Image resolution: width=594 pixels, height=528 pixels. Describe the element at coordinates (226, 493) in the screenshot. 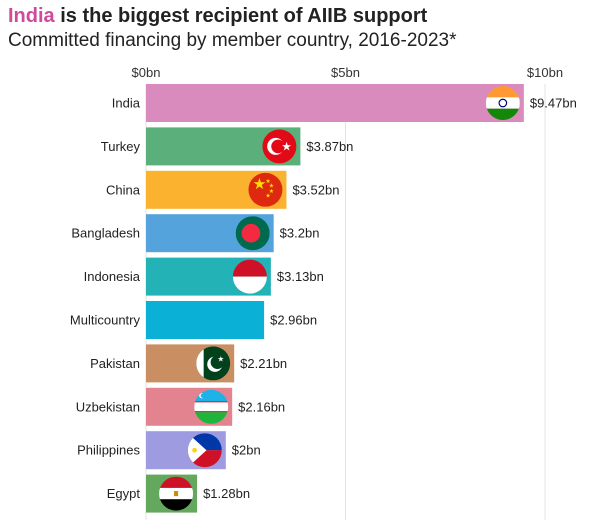

I see `value-label: $1.28bn` at that location.